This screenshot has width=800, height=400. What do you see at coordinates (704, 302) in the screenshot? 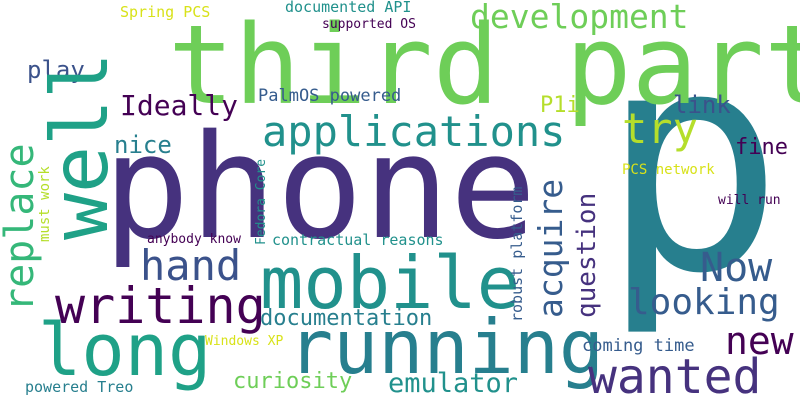
I see `word-looking: looking` at bounding box center [704, 302].